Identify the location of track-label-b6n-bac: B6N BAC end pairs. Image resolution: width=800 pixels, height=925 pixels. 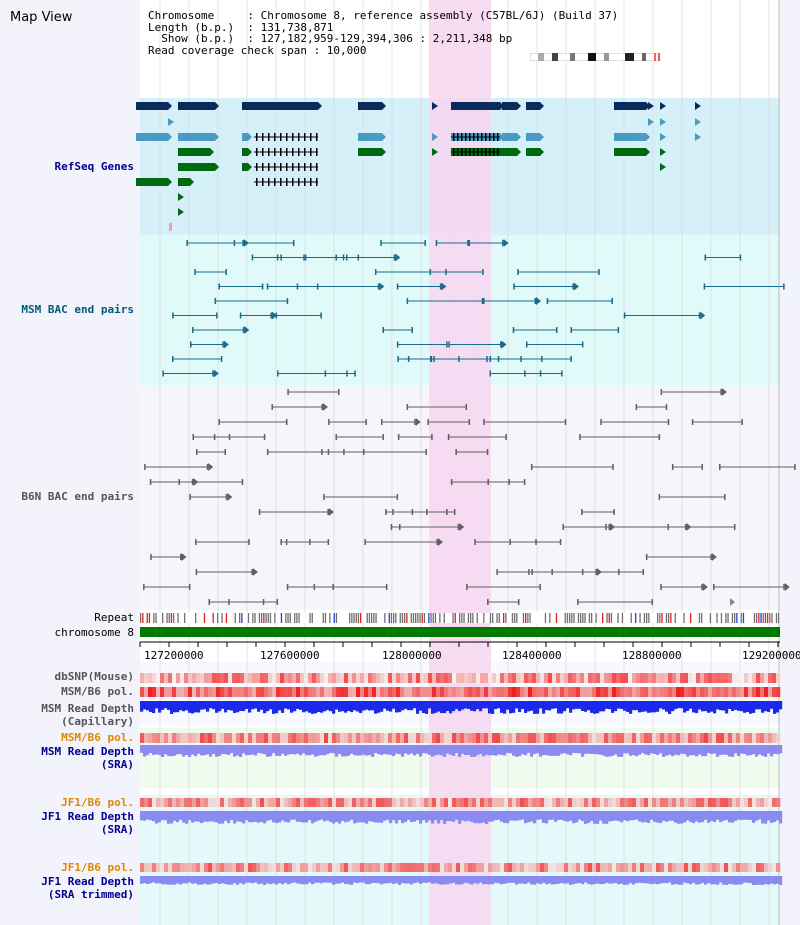
(77, 496).